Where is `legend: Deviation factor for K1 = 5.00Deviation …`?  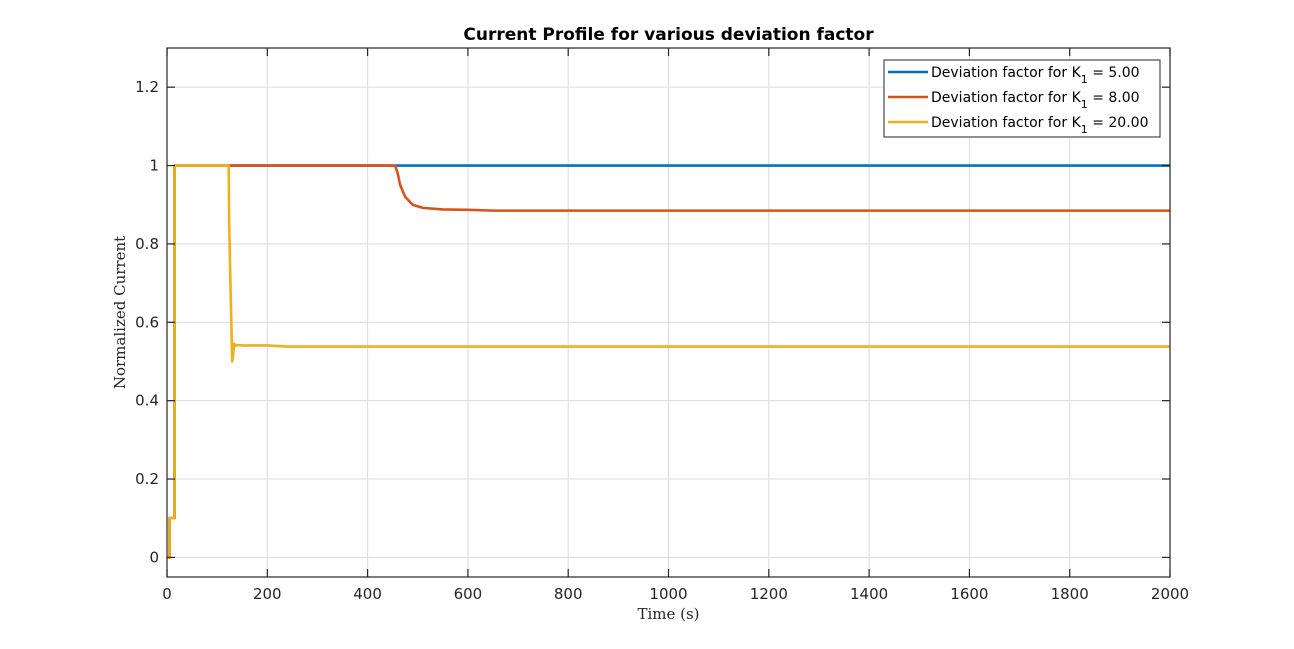 legend: Deviation factor for K1 = 5.00Deviation … is located at coordinates (1022, 98).